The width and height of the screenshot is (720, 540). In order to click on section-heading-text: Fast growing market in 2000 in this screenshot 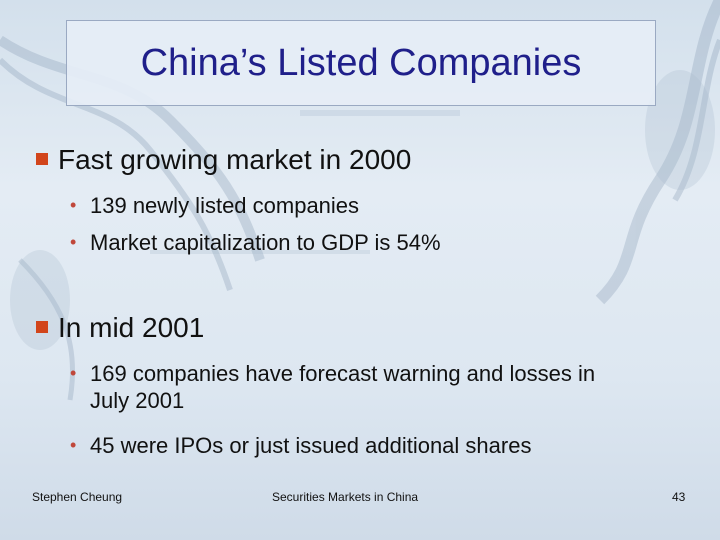, I will do `click(235, 159)`.